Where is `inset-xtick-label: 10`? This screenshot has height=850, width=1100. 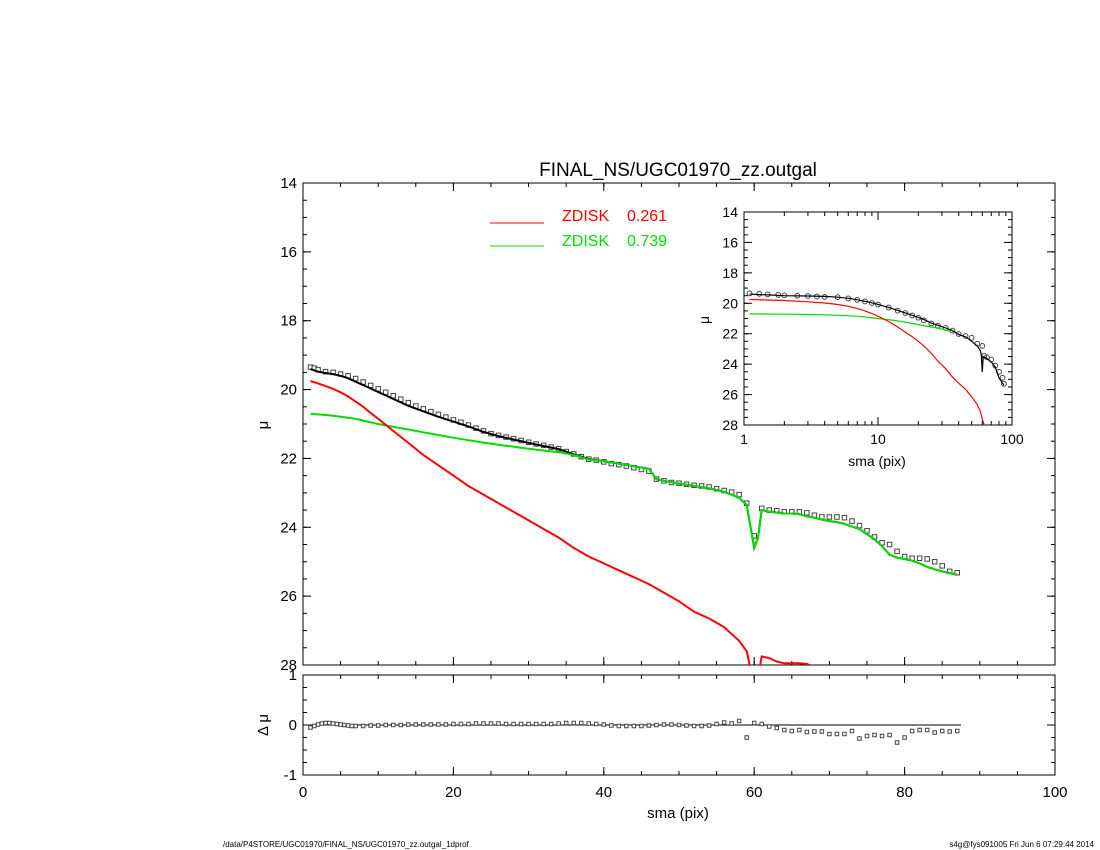 inset-xtick-label: 10 is located at coordinates (878, 439).